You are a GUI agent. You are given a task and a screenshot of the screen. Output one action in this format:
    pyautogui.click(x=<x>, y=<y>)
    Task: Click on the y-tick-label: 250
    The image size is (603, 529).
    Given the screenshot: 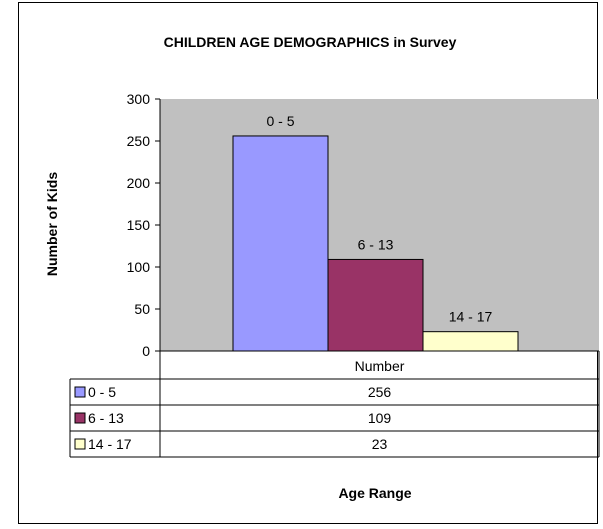 What is the action you would take?
    pyautogui.click(x=139, y=141)
    